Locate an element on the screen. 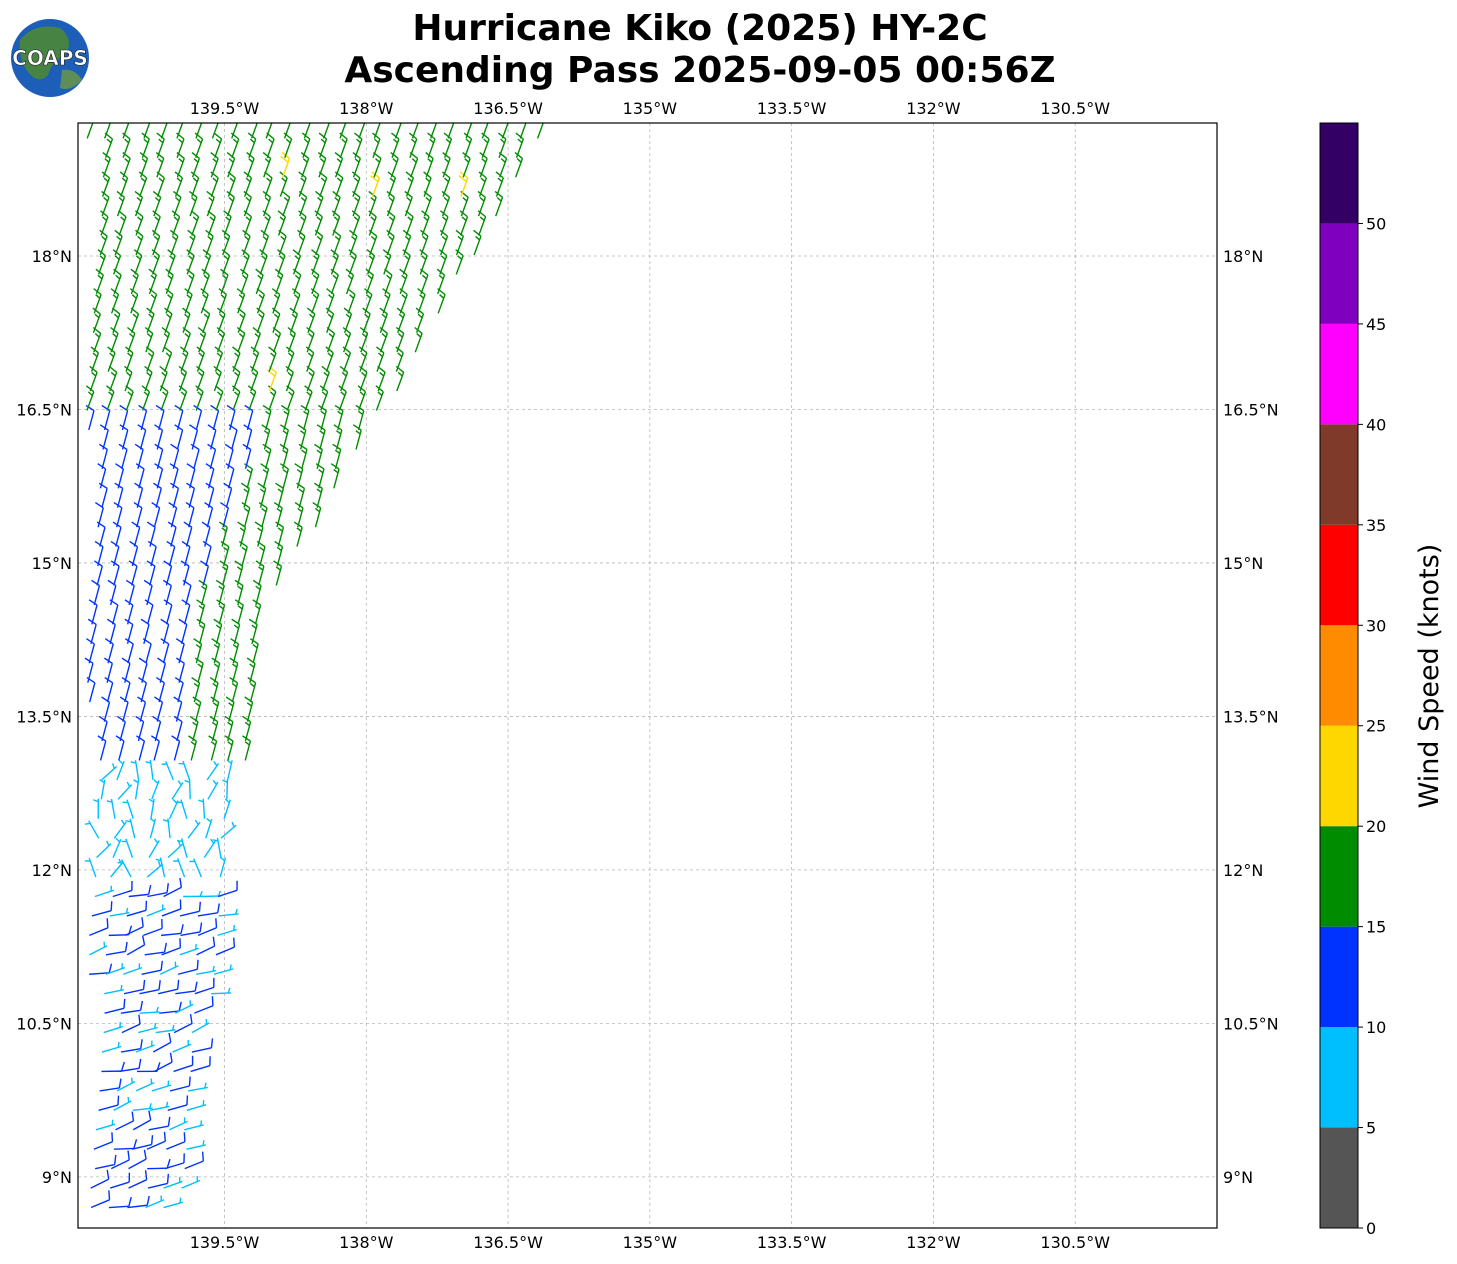 The image size is (1457, 1264). x-tick-label-bottom: 133.5°W is located at coordinates (792, 1242).